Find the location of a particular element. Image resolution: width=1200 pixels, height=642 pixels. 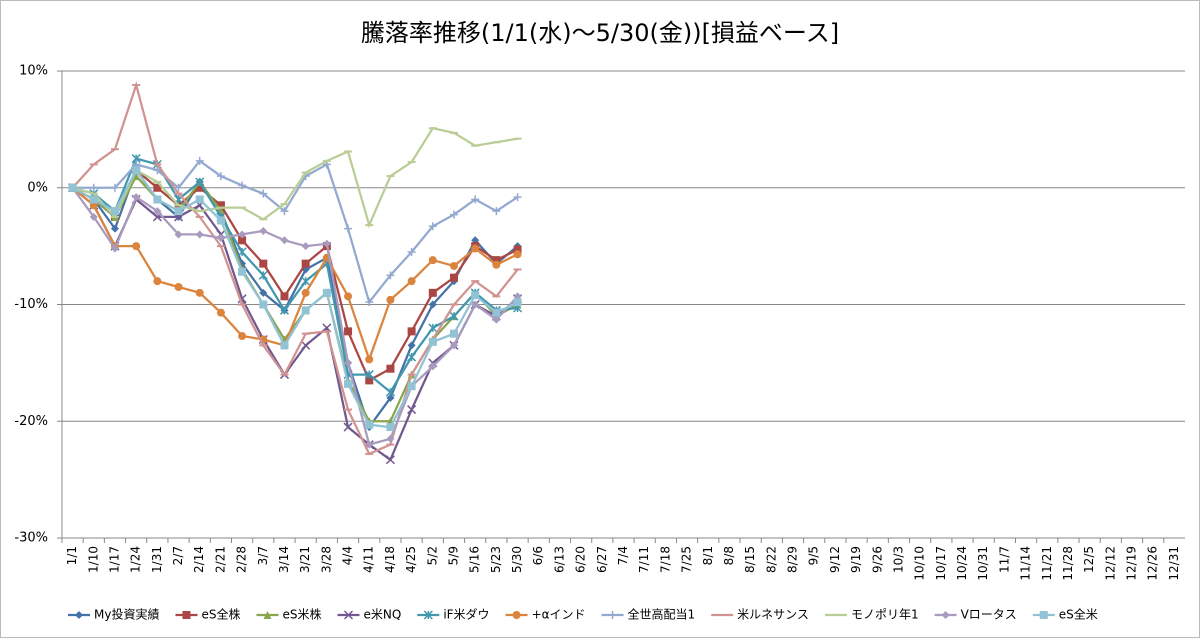

x-tick-label: 5/9 is located at coordinates (453, 555).